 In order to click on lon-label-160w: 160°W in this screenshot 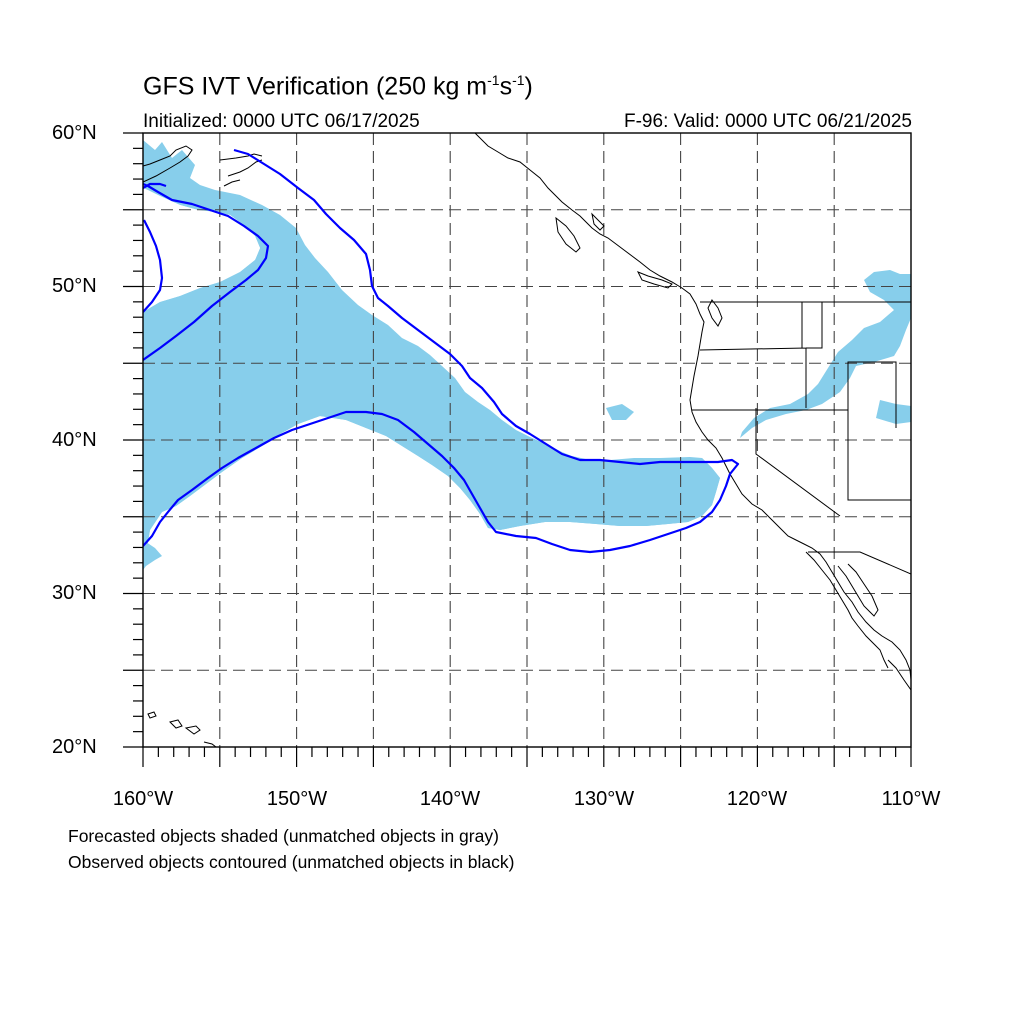, I will do `click(143, 799)`.